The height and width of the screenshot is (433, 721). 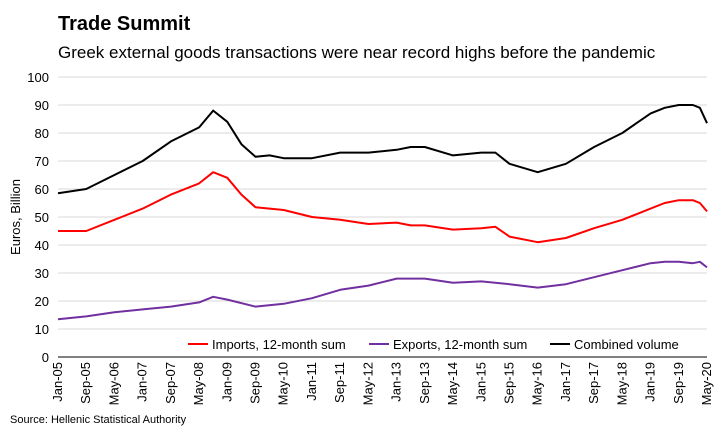 What do you see at coordinates (424, 383) in the screenshot?
I see `x-tick-label: Sep-13` at bounding box center [424, 383].